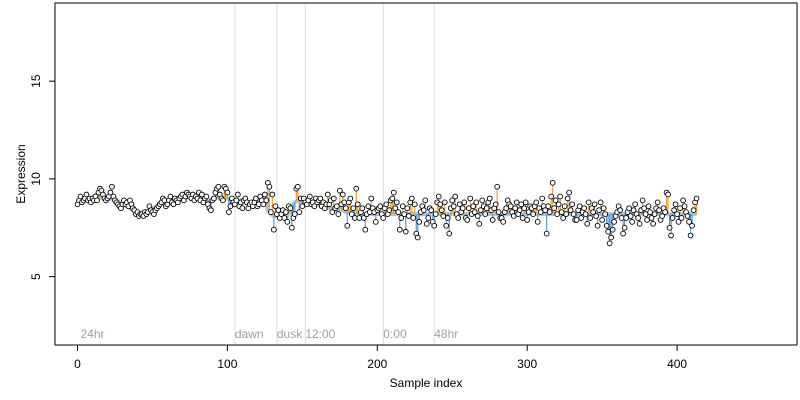 The width and height of the screenshot is (800, 400). Describe the element at coordinates (36, 81) in the screenshot. I see `y-tick-label: 15` at that location.